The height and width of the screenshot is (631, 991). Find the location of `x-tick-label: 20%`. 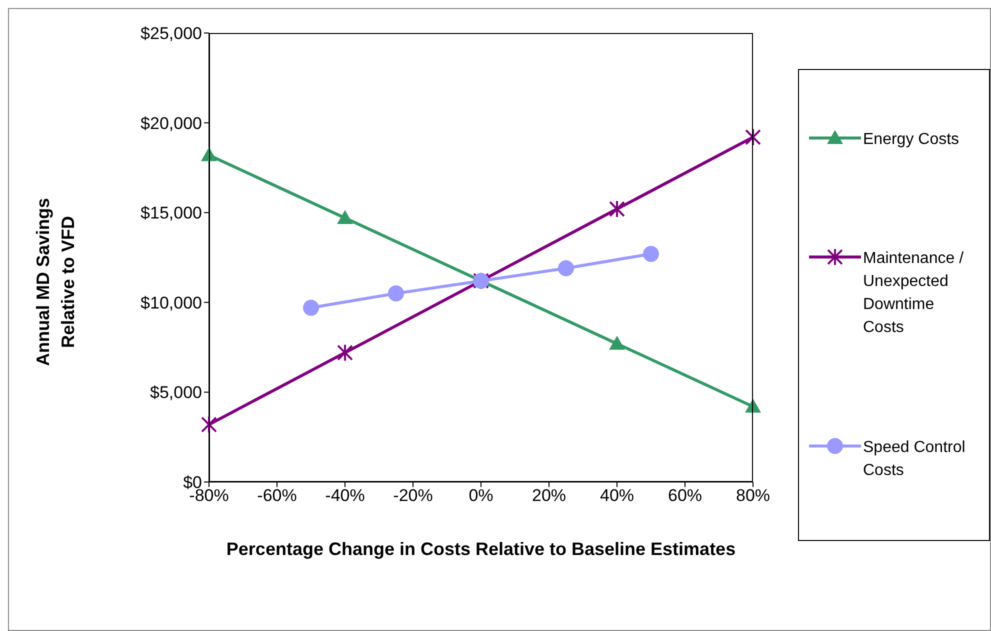

x-tick-label: 20% is located at coordinates (549, 496).